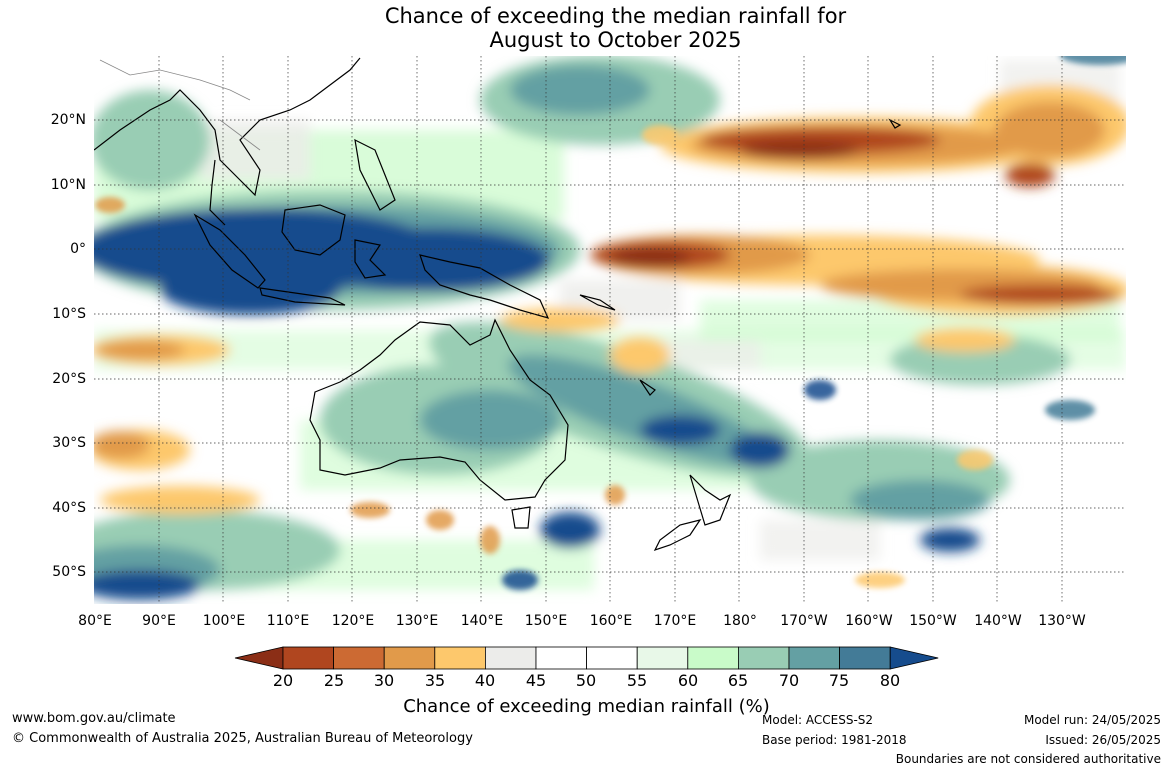 This screenshot has width=1173, height=770. I want to click on lon-label-150e: 150°E, so click(546, 621).